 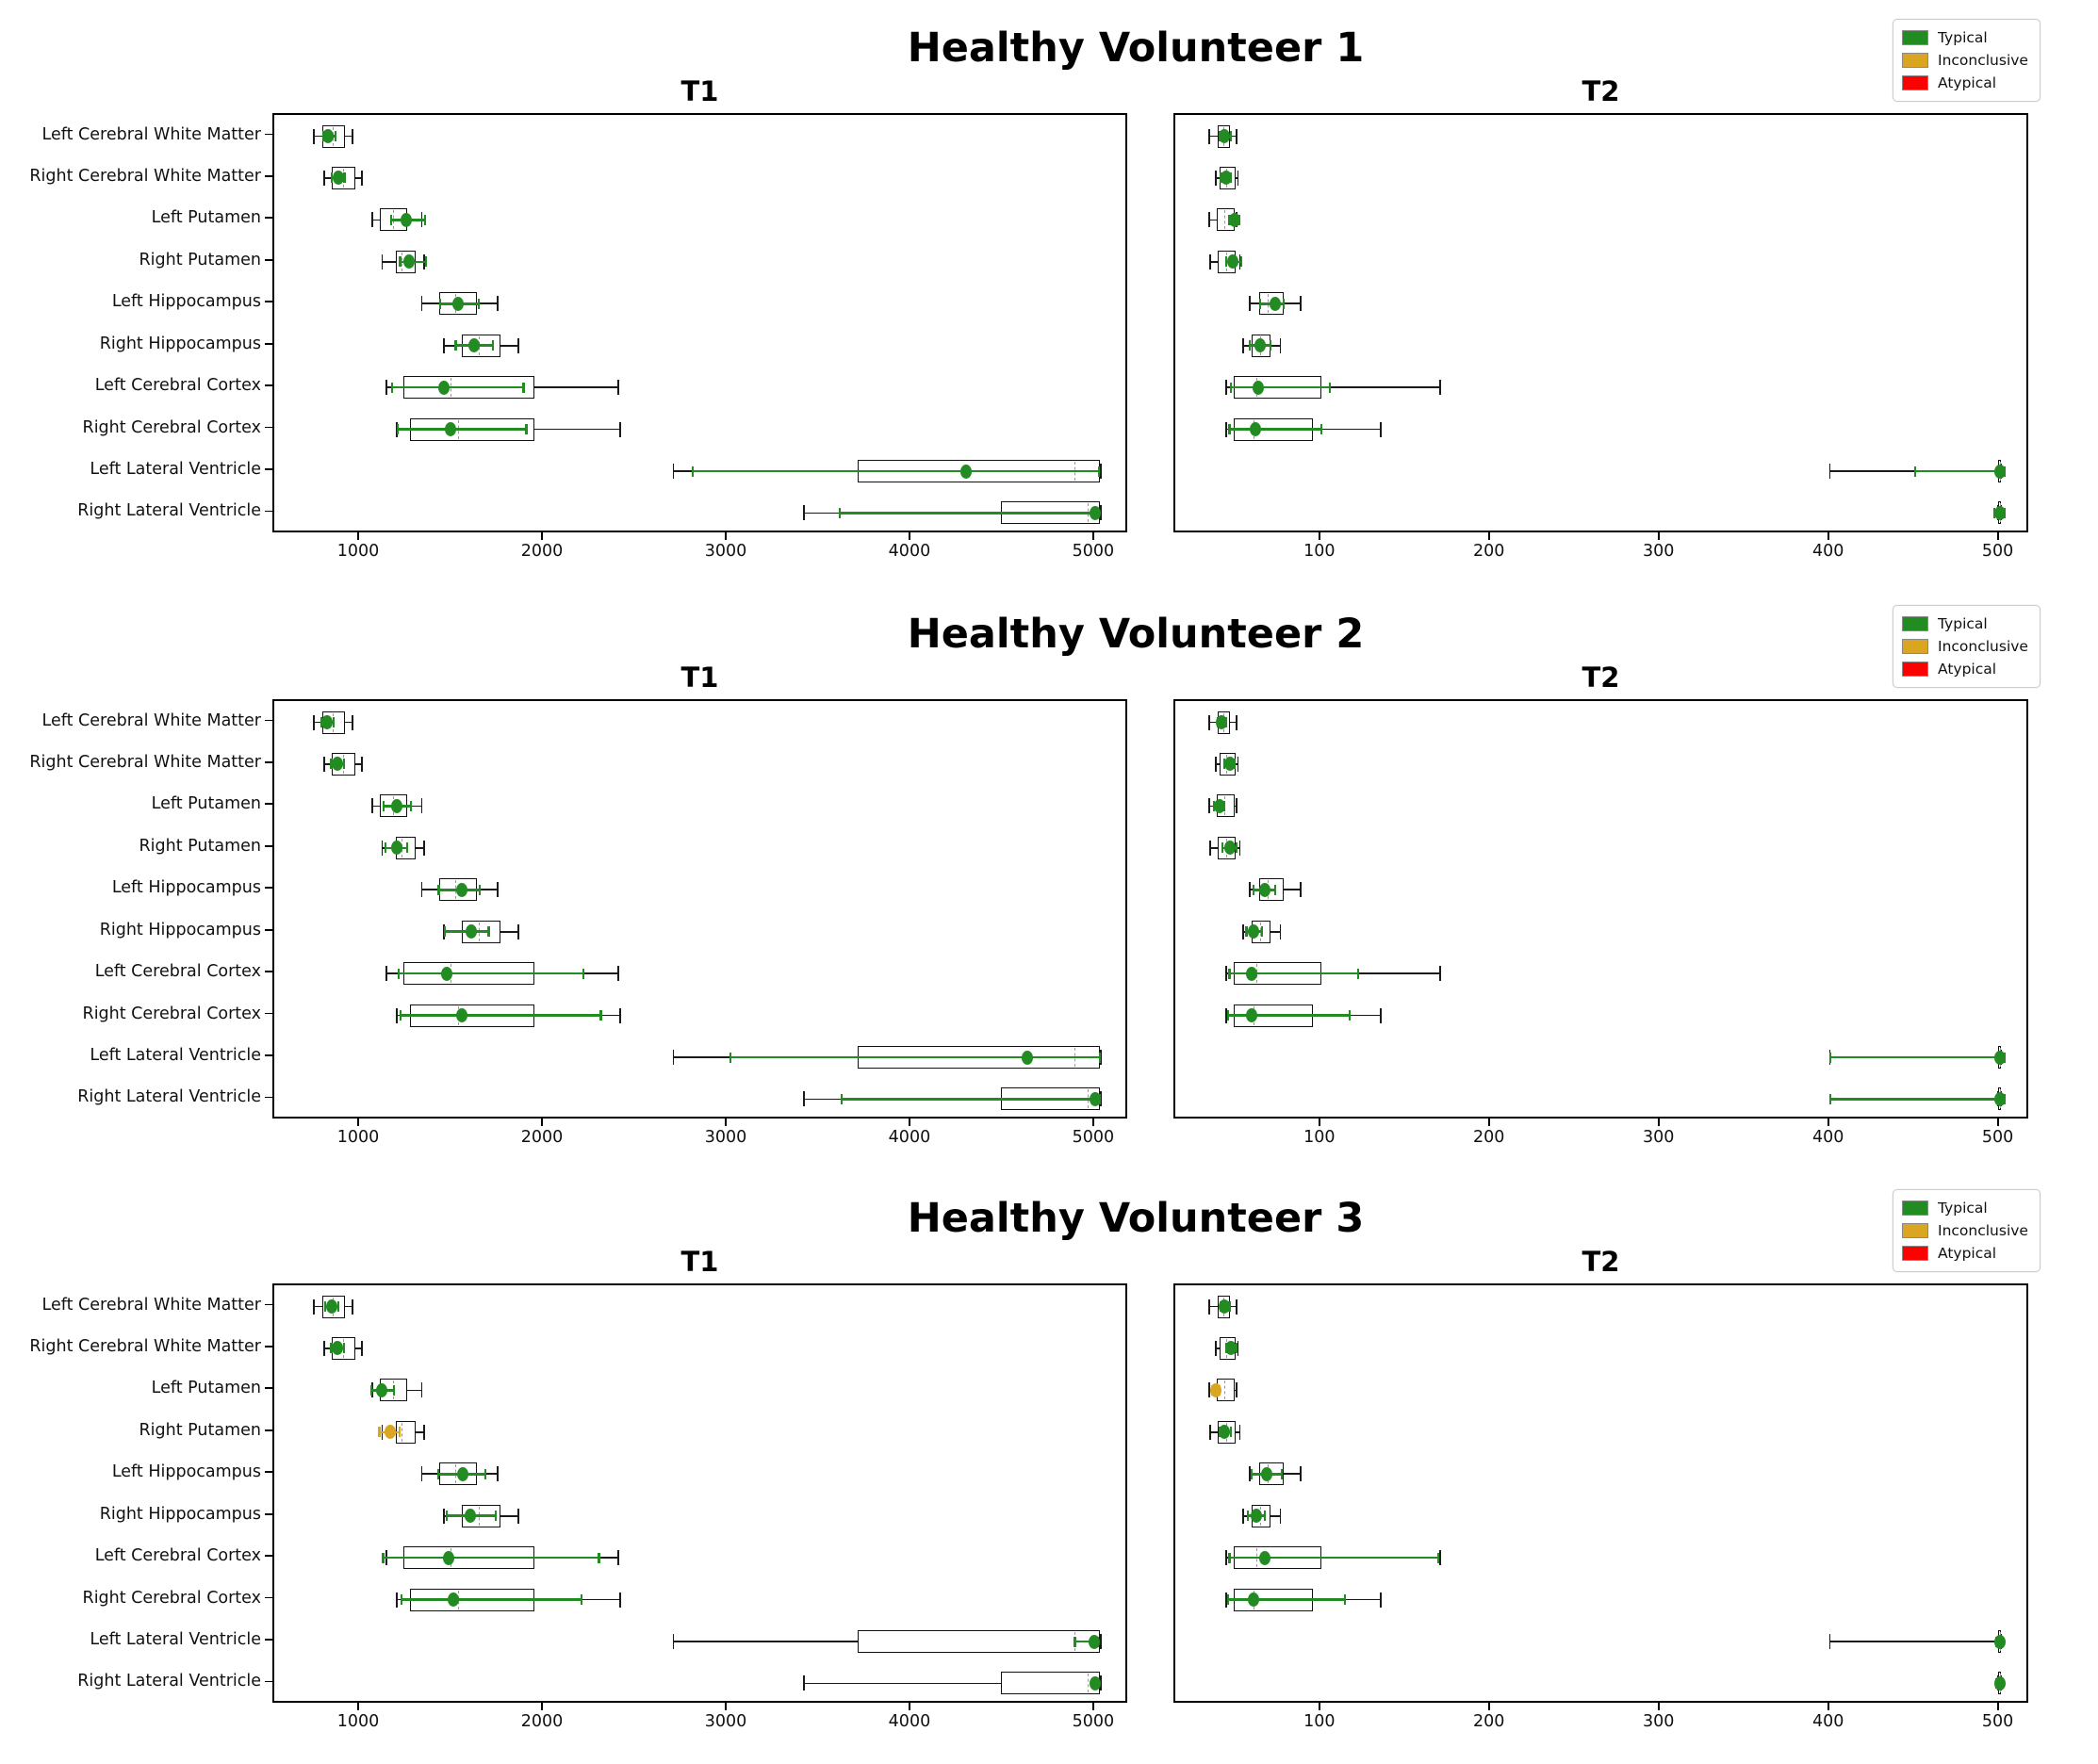 What do you see at coordinates (1998, 1721) in the screenshot?
I see `x-tick-label: 500` at bounding box center [1998, 1721].